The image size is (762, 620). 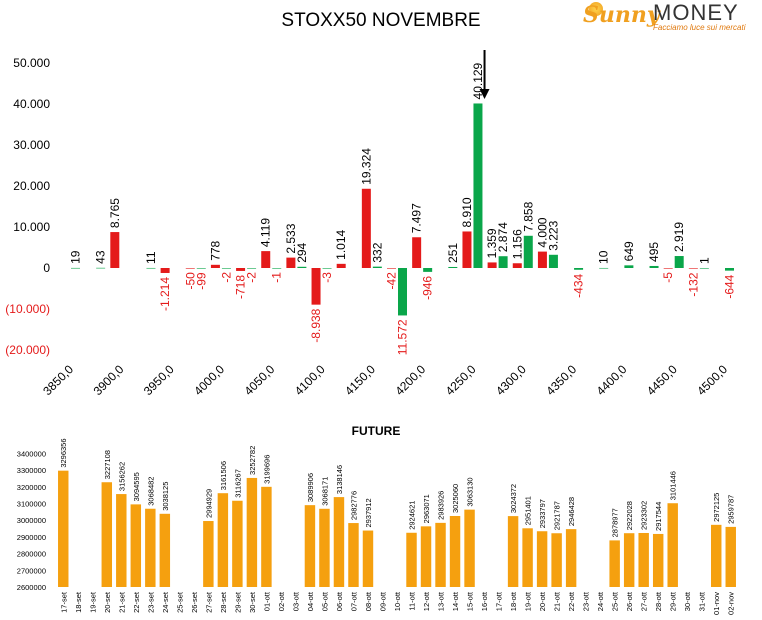 What do you see at coordinates (101, 257) in the screenshot?
I see `data-label: 43` at bounding box center [101, 257].